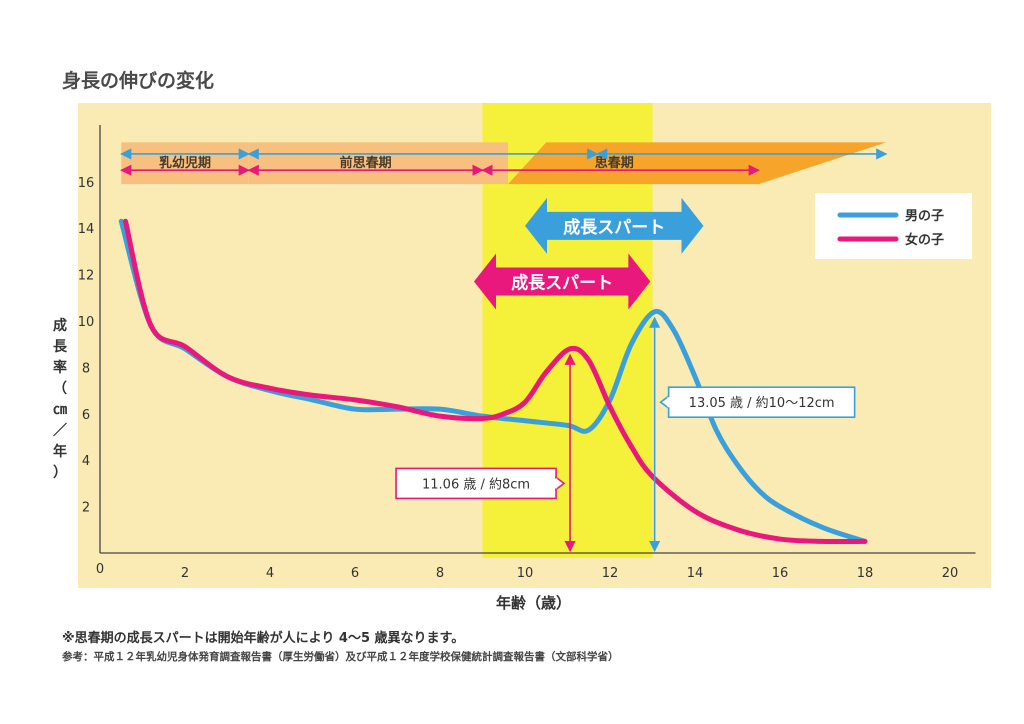  Describe the element at coordinates (185, 163) in the screenshot. I see `stage-label: 乳幼児期` at that location.